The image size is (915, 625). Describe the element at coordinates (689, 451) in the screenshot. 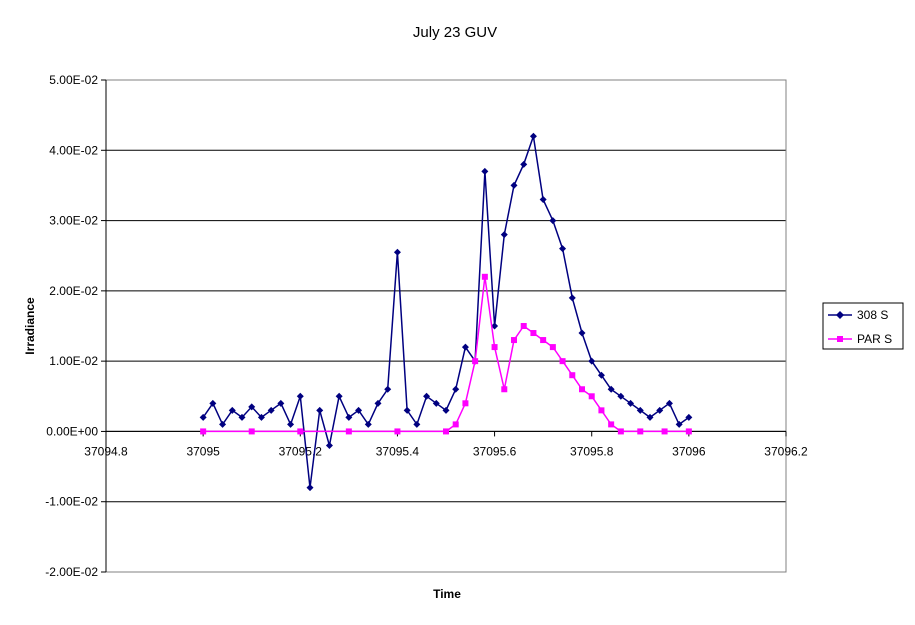

I see `x-tick-label: 37096` at that location.